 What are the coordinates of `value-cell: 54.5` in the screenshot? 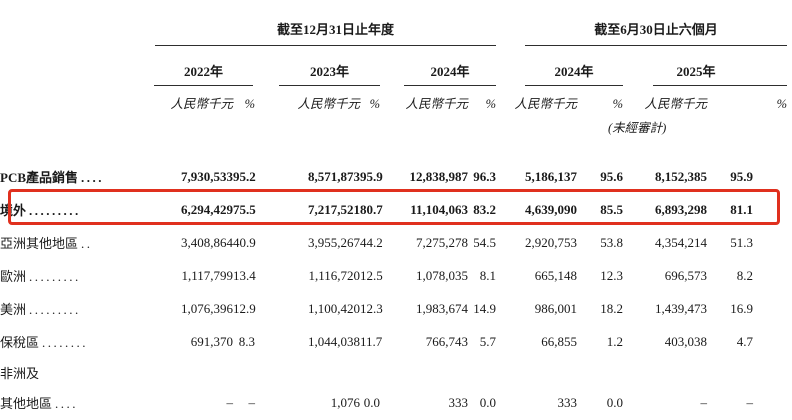 It's located at (485, 242).